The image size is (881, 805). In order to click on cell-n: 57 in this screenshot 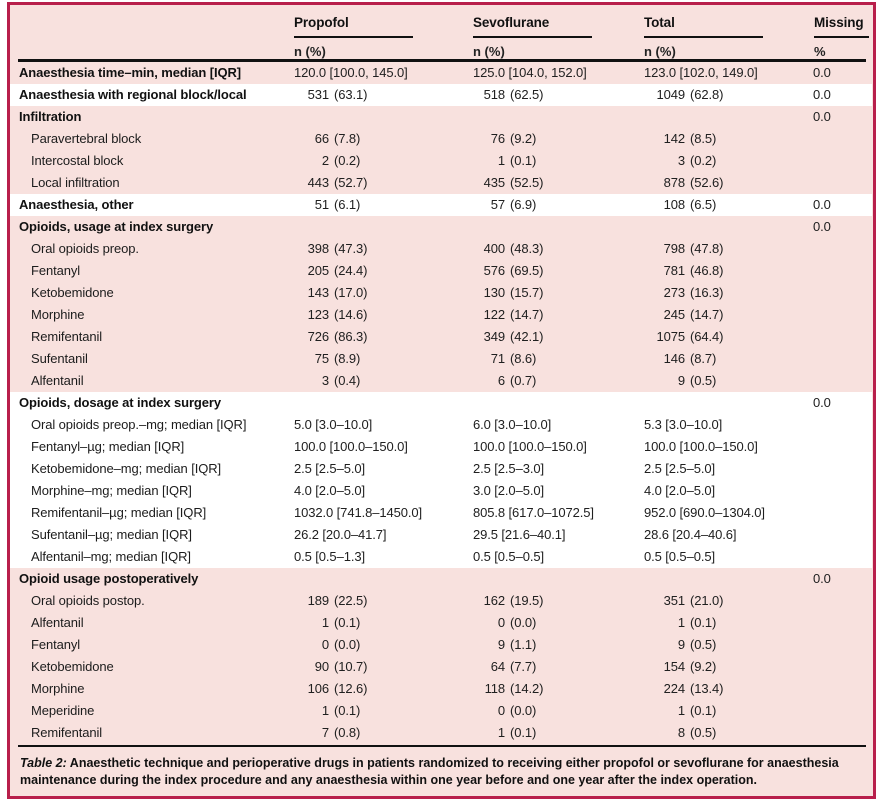, I will do `click(497, 204)`.